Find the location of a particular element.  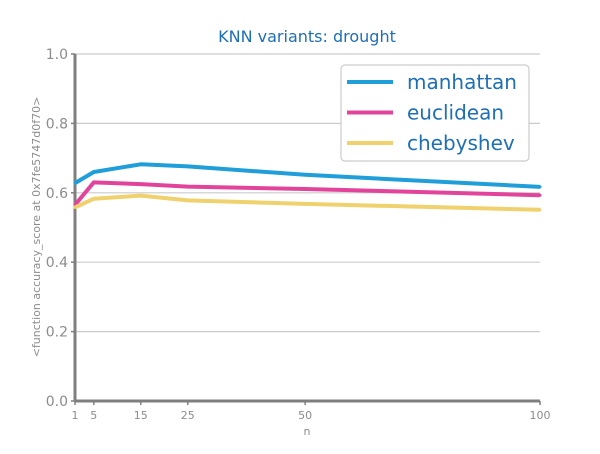

series-line-manhattan is located at coordinates (307, 175).